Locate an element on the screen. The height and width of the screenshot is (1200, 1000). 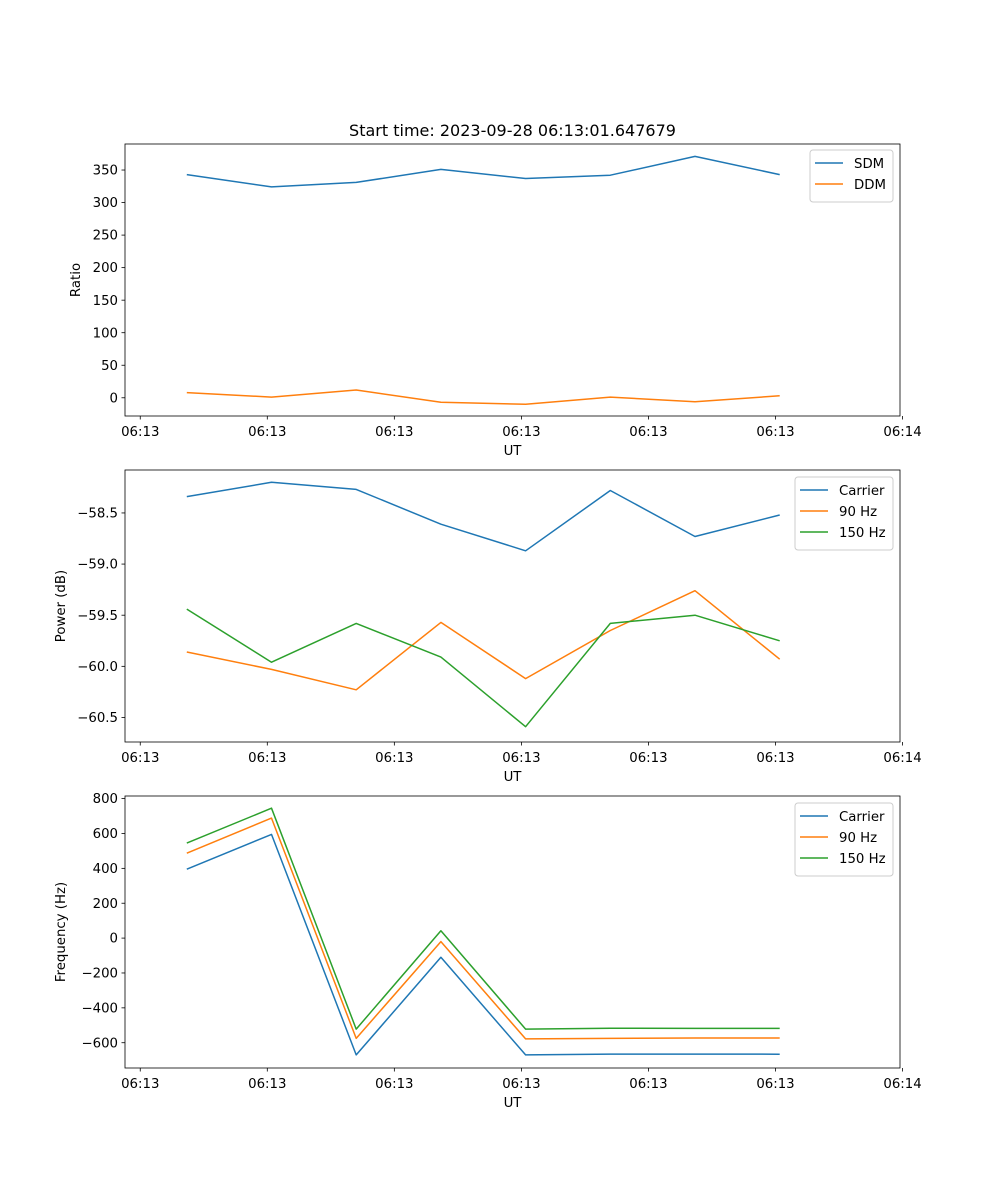
y-tick-label: −400 is located at coordinates (99, 1008).